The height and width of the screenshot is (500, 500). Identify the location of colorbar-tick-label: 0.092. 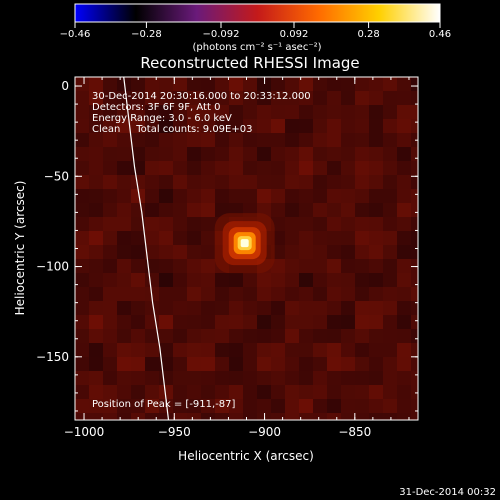
(294, 34).